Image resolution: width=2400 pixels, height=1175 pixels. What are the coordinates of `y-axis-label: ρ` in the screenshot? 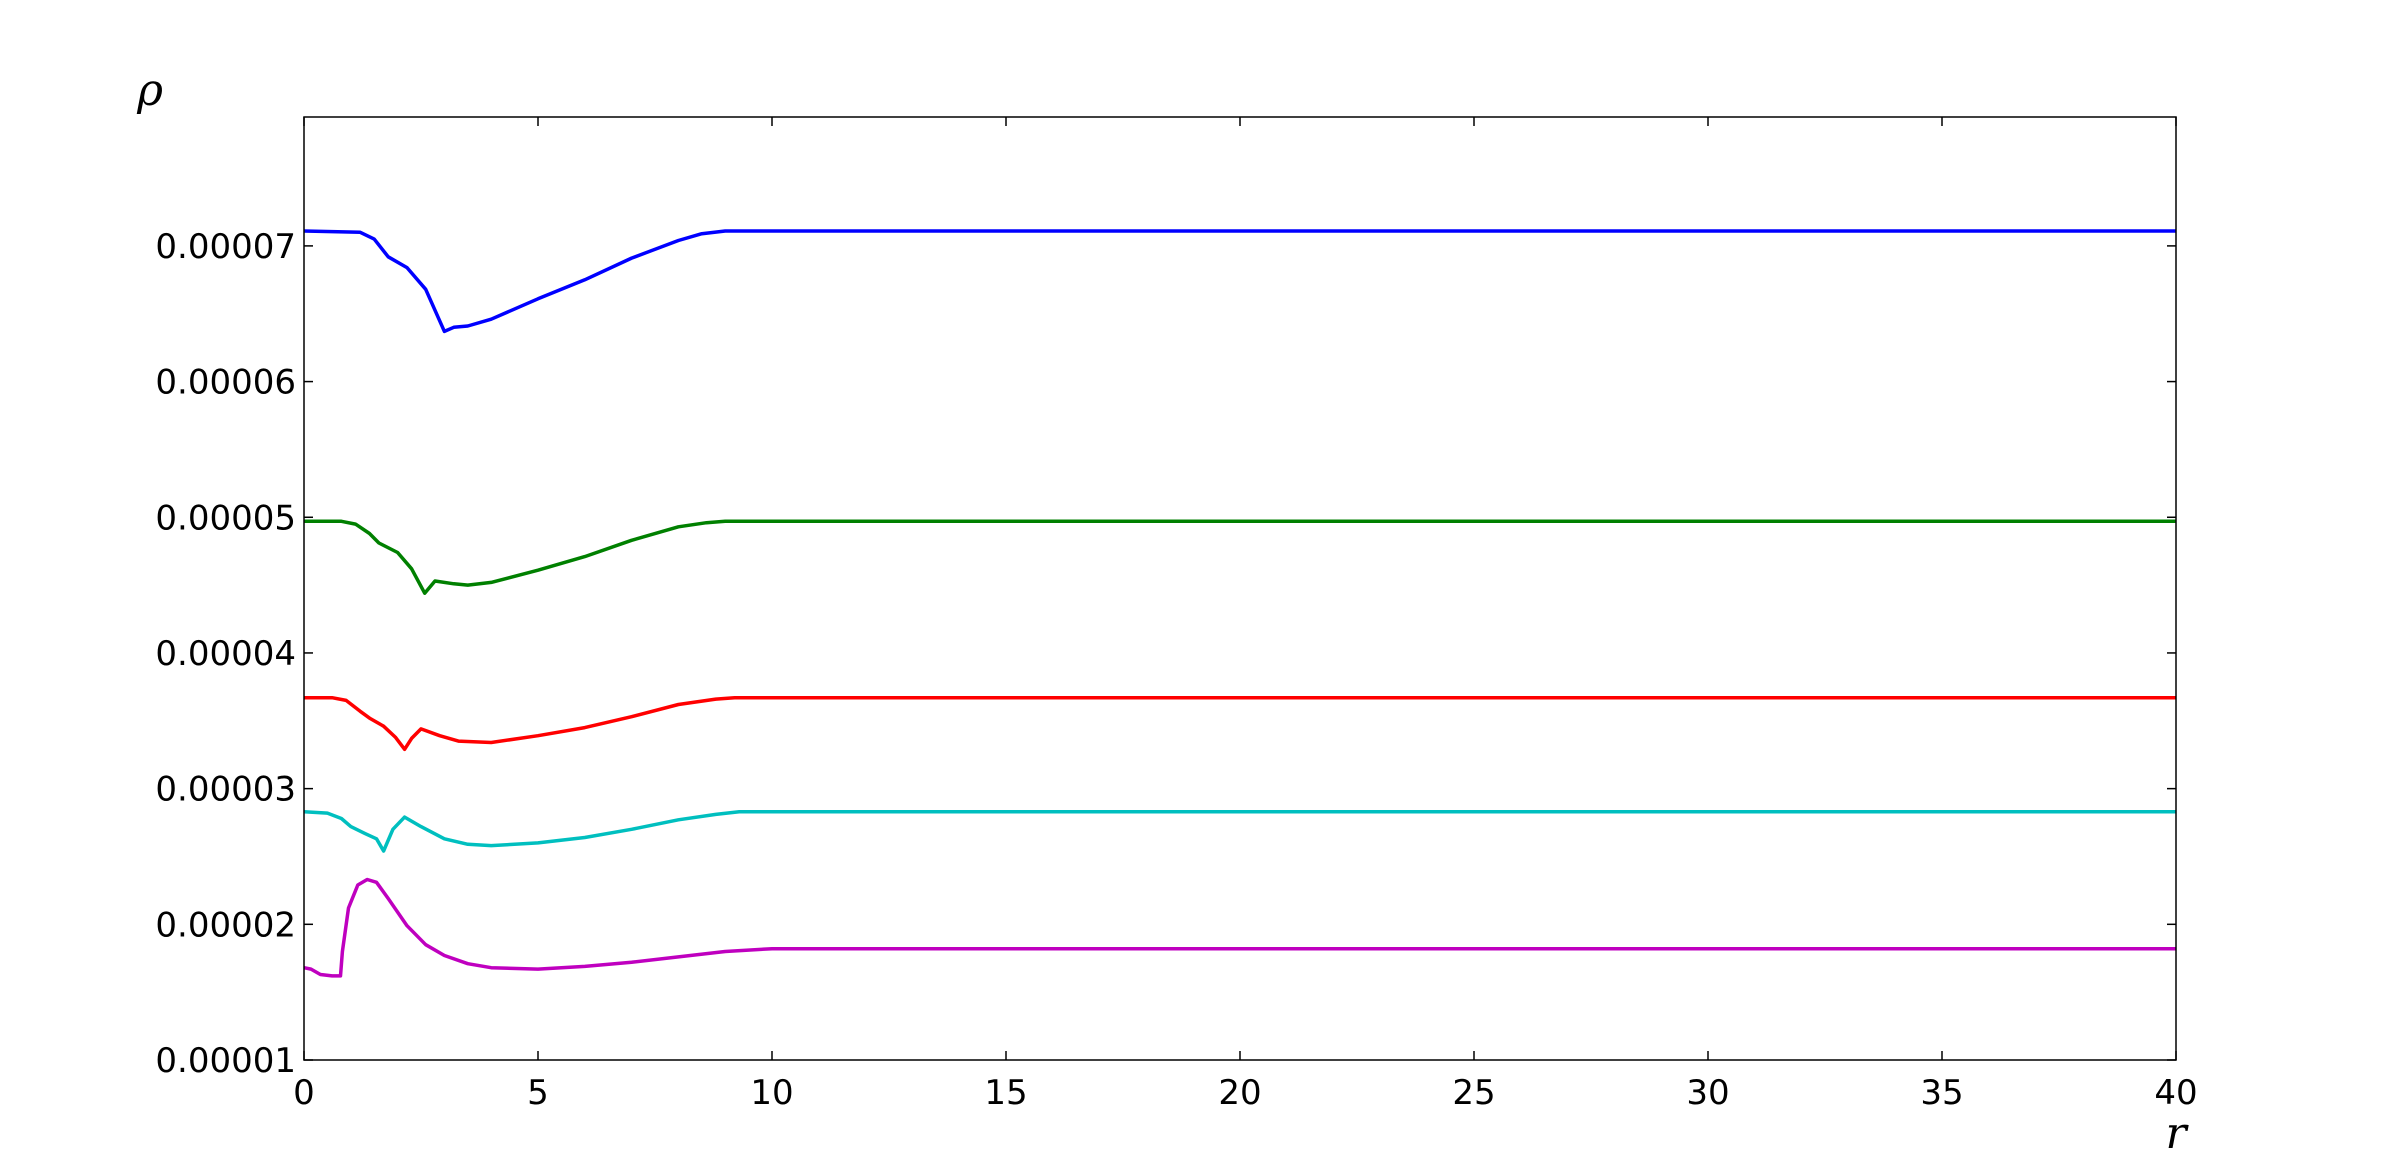 It's located at (149, 90).